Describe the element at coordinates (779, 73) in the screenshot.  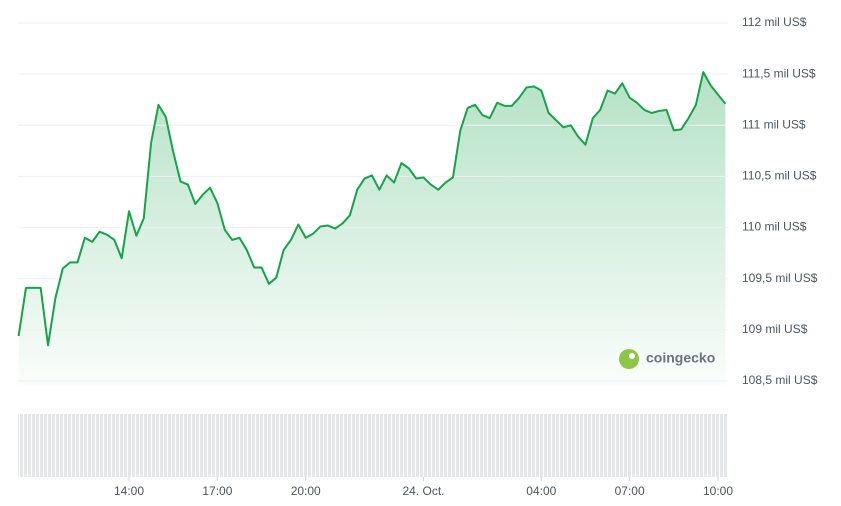
I see `y-tick-label: 111,5 mil US$` at that location.